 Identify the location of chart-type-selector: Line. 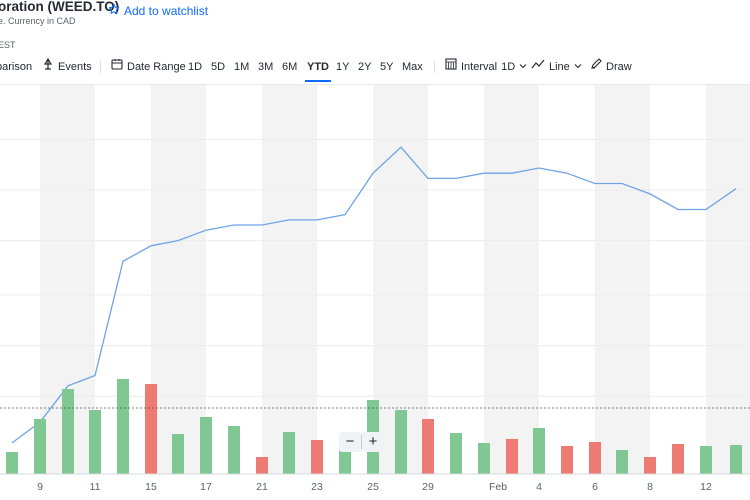
(556, 67).